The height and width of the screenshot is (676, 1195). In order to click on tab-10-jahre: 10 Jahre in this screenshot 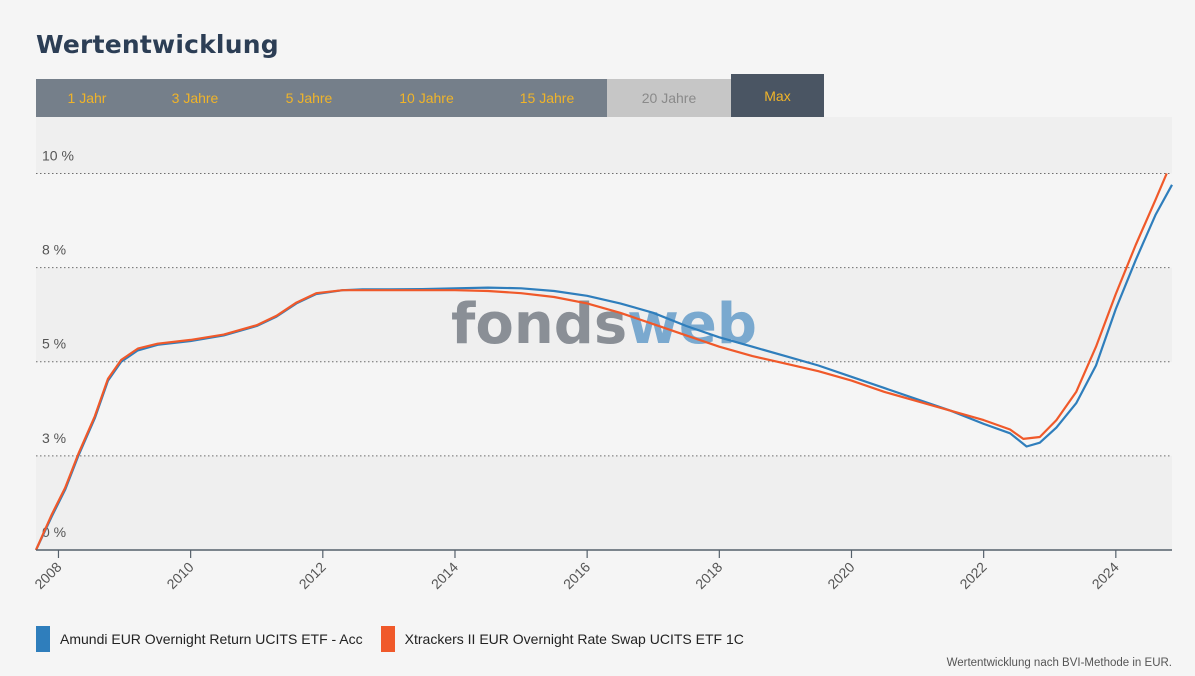, I will do `click(426, 98)`.